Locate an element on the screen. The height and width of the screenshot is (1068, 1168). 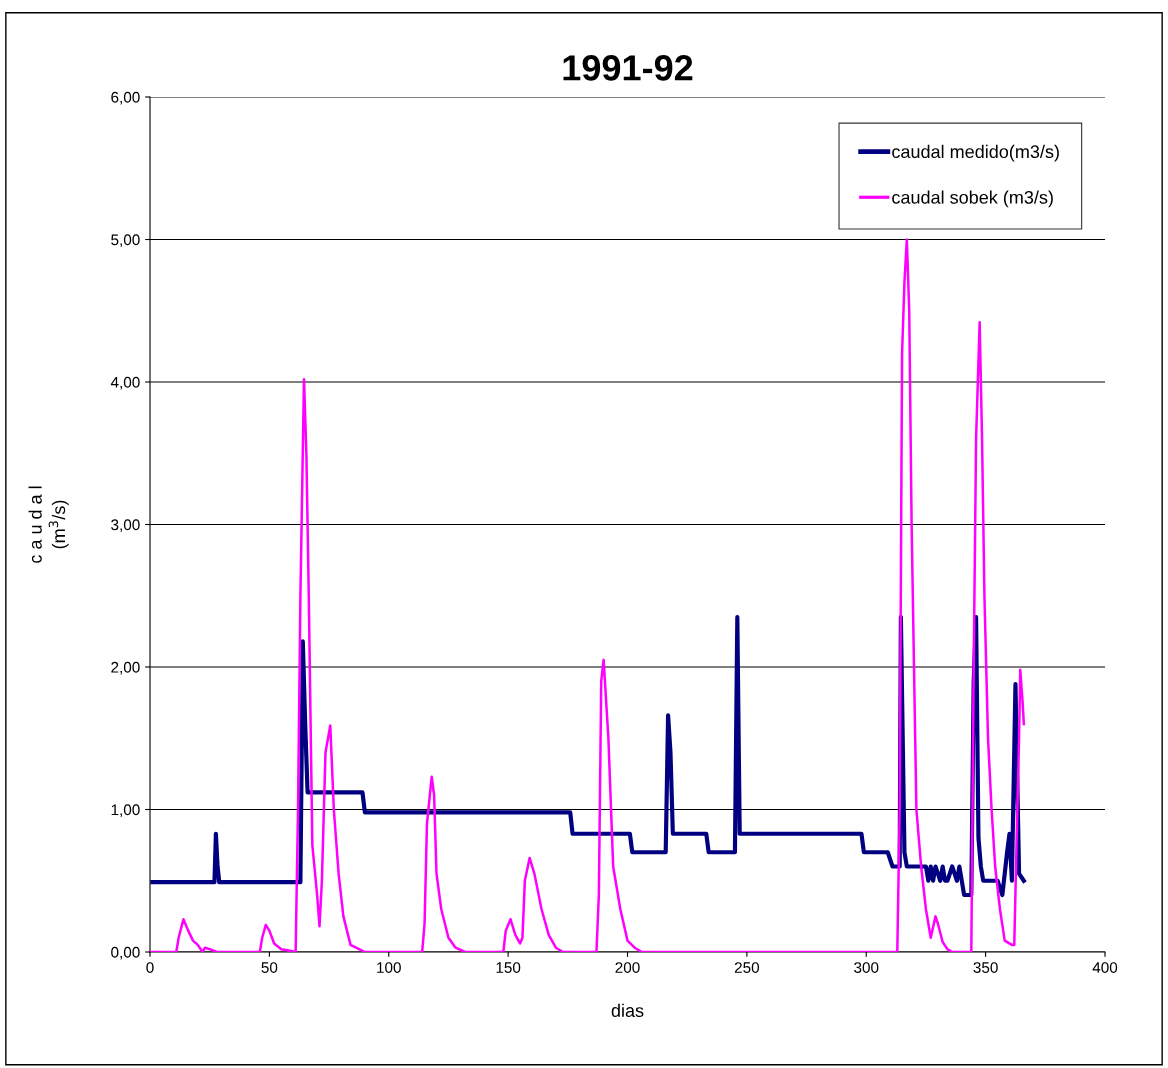
x-axis-title: dias is located at coordinates (627, 1010).